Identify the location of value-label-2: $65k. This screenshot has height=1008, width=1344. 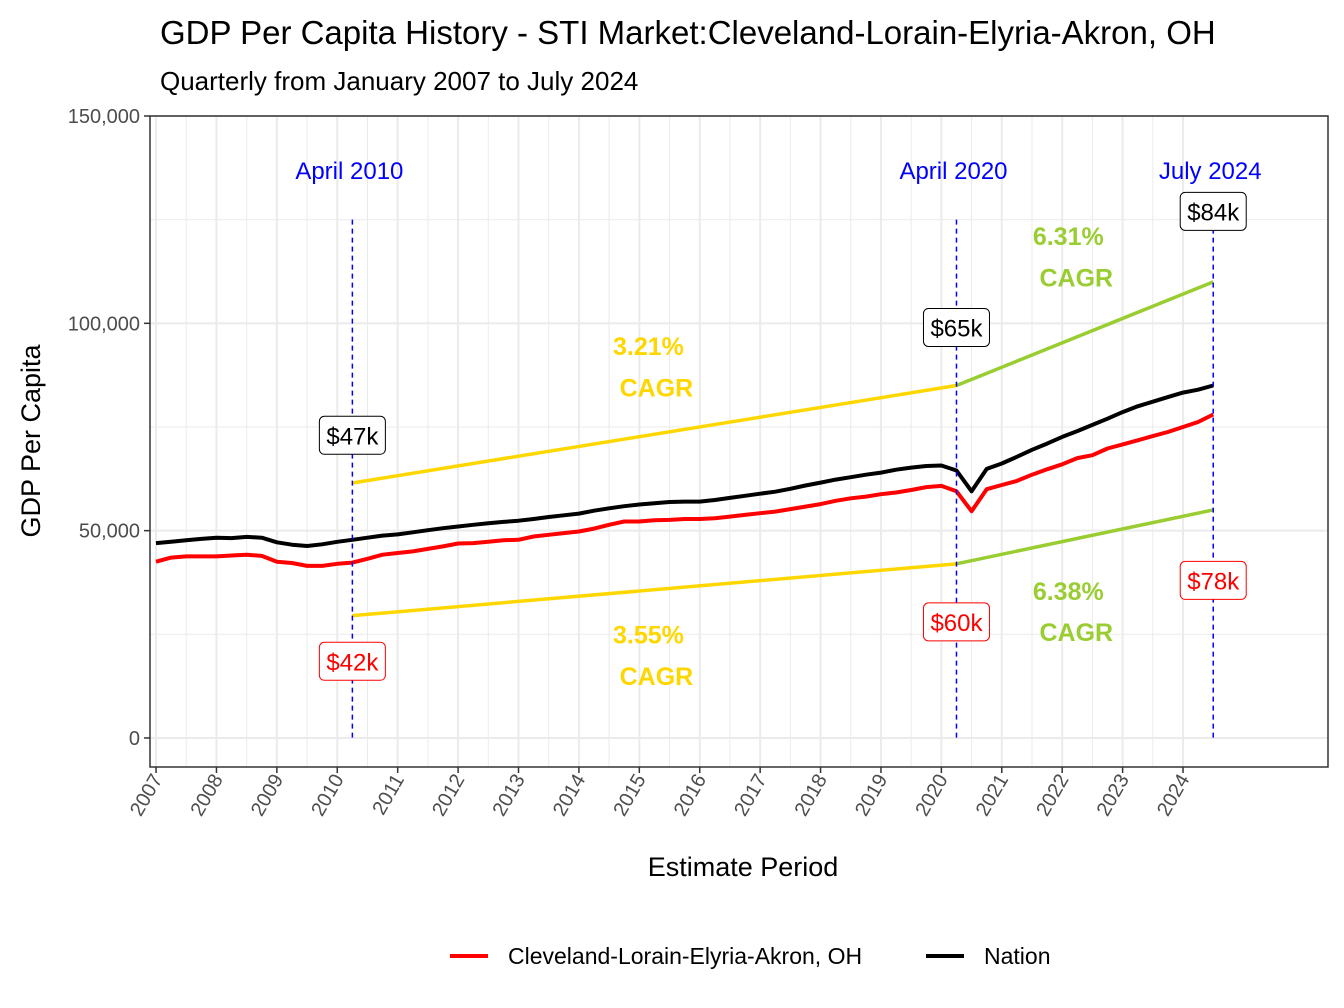
(956, 327).